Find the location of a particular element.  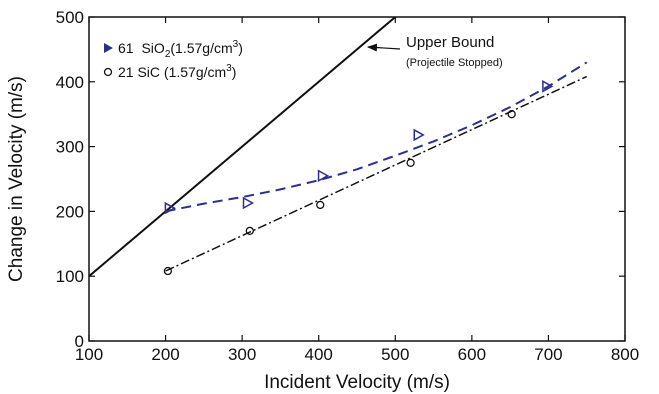

legend-circle-marker is located at coordinates (108, 72).